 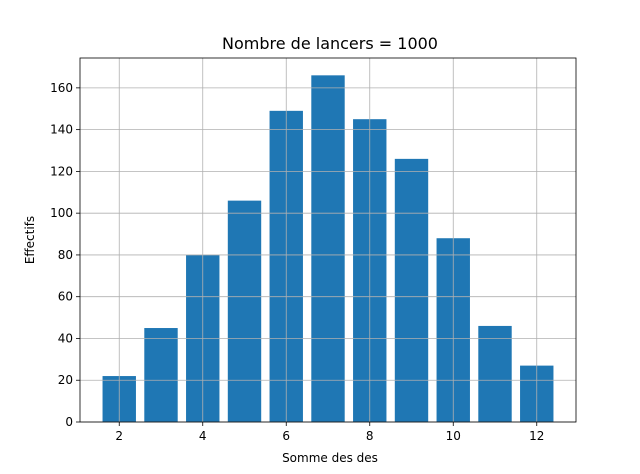 What do you see at coordinates (61, 213) in the screenshot?
I see `y-tick-label: 100` at bounding box center [61, 213].